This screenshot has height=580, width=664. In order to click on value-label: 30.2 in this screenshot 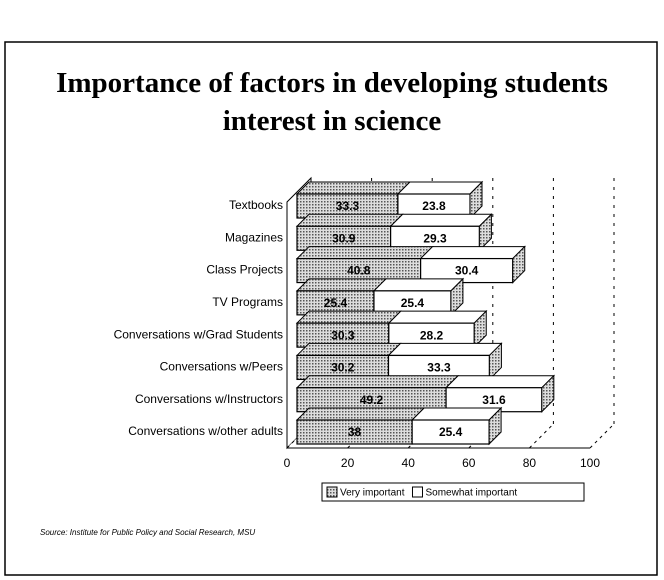, I will do `click(343, 368)`.